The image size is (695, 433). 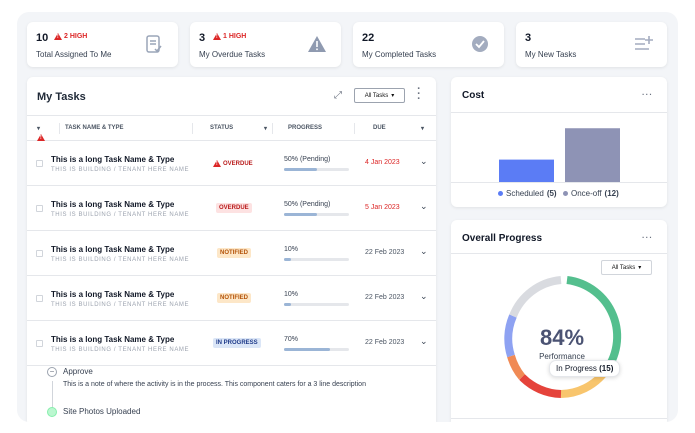 I want to click on chevron-up-icon: ⌄, so click(x=424, y=341).